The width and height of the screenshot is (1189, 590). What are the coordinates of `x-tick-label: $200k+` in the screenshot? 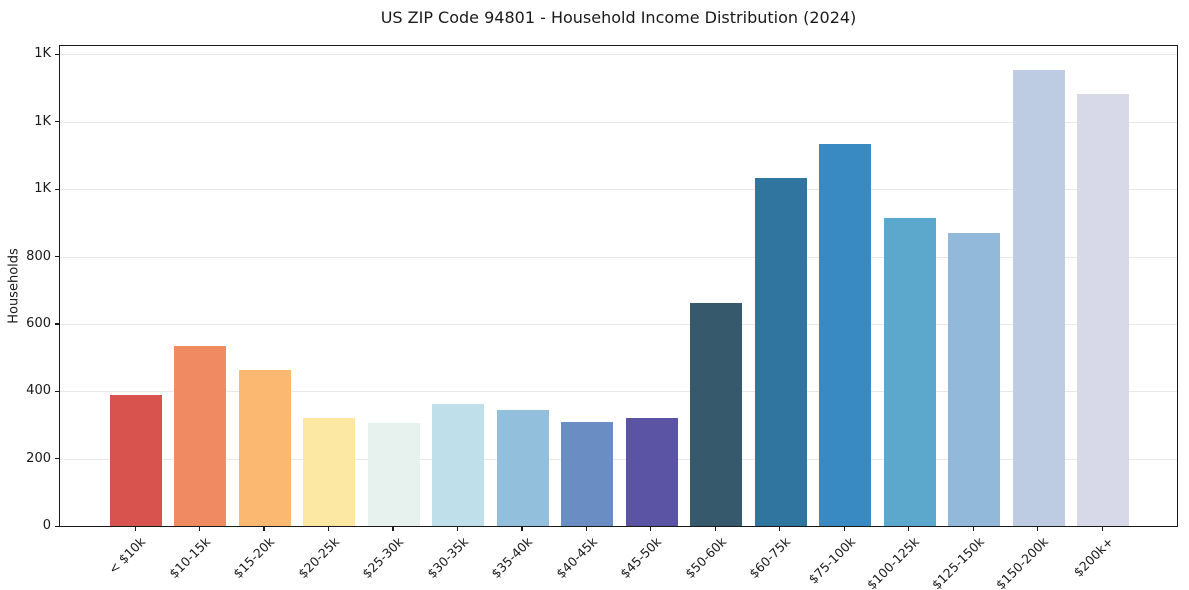 It's located at (1093, 557).